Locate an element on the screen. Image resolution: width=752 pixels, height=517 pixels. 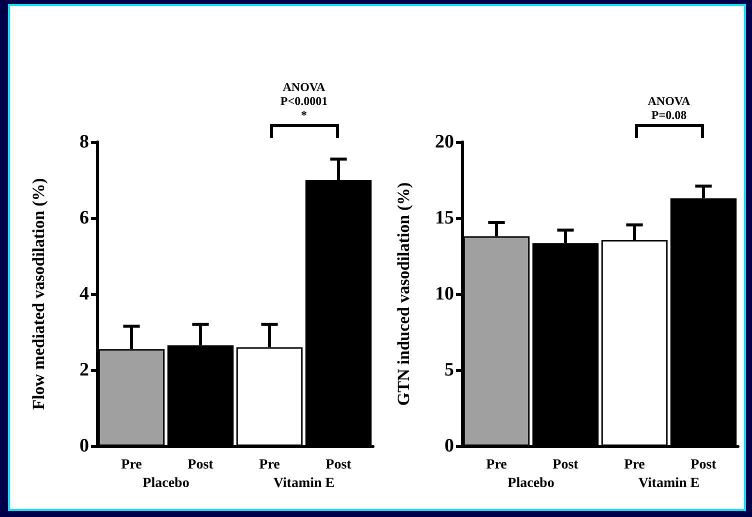
y-tick-label: 15 is located at coordinates (444, 218).